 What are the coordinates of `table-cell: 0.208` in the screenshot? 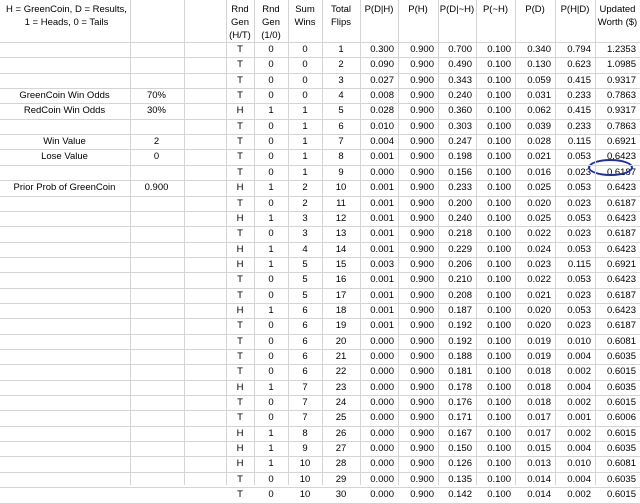 It's located at (460, 295).